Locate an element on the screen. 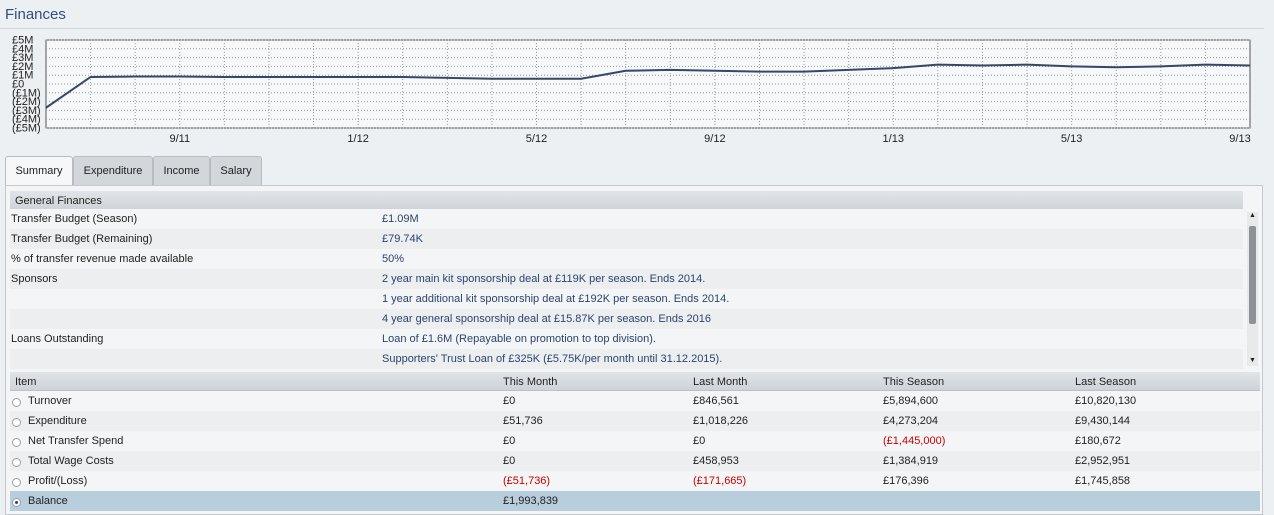 This screenshot has height=515, width=1274. item-value: £10,820,130 is located at coordinates (1106, 401).